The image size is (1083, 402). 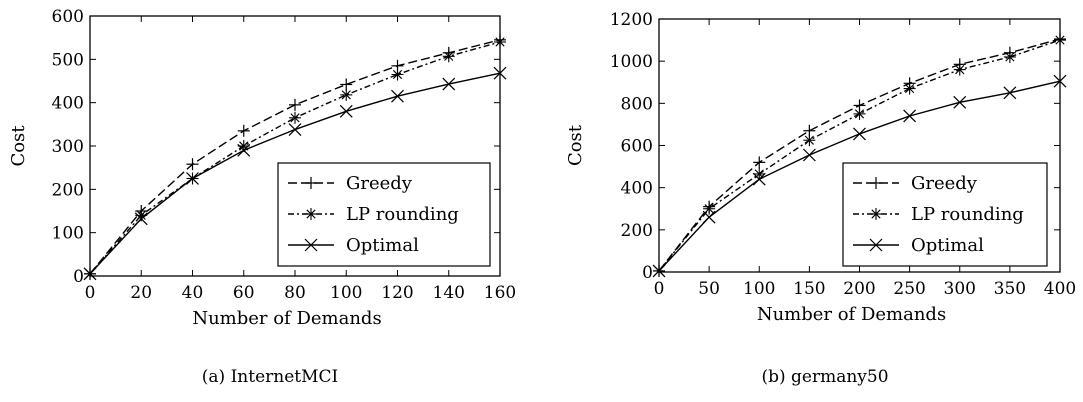 What do you see at coordinates (637, 104) in the screenshot?
I see `y-tick-label: 800` at bounding box center [637, 104].